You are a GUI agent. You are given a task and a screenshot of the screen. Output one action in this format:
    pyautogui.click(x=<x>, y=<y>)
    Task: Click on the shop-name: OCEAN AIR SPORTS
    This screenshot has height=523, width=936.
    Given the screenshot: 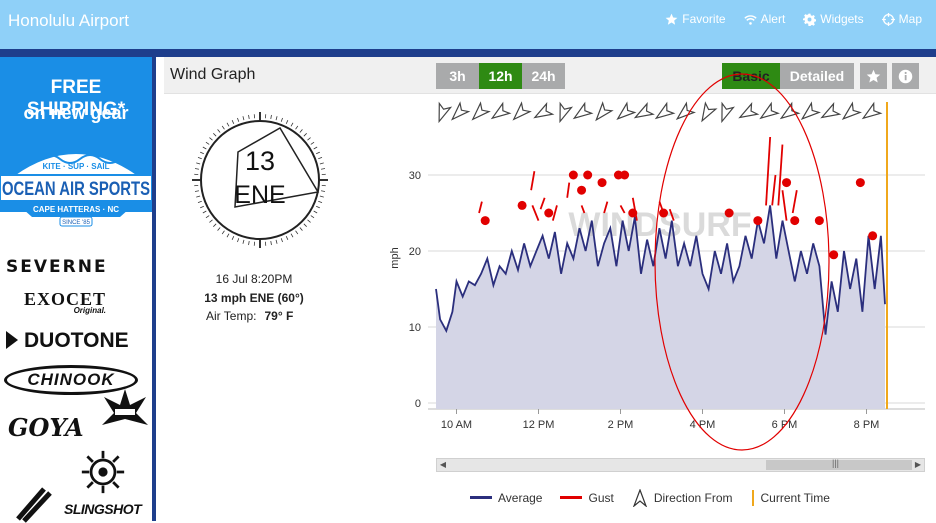 What is the action you would take?
    pyautogui.click(x=76, y=189)
    